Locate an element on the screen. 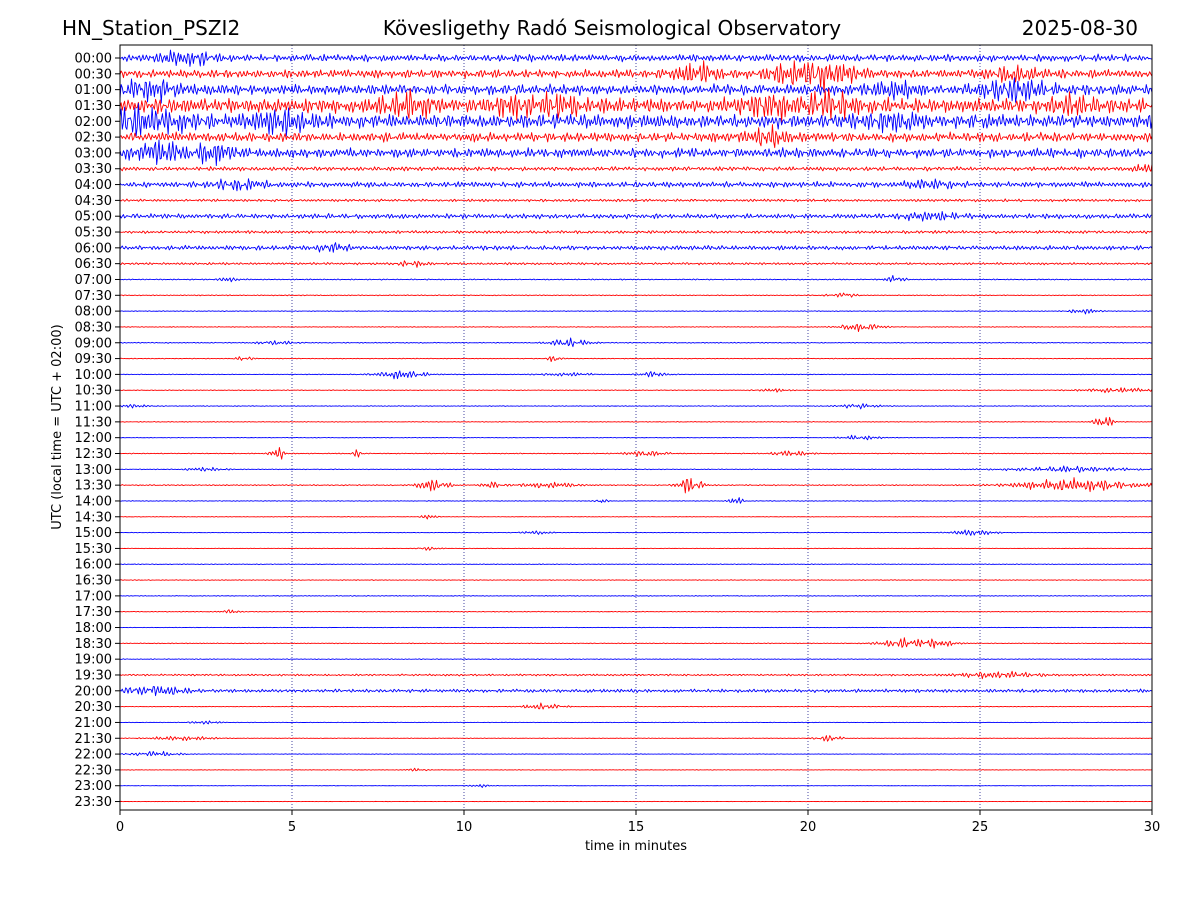  y-tick-label-0030: 00:30 is located at coordinates (93, 74).